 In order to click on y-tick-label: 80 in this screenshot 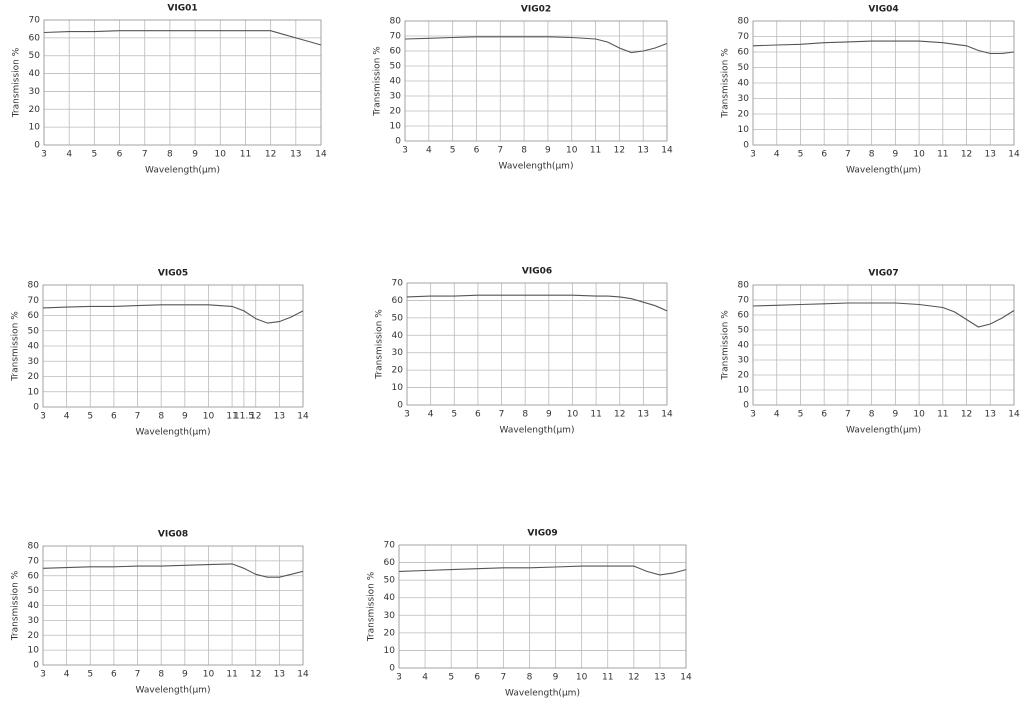, I will do `click(34, 286)`.